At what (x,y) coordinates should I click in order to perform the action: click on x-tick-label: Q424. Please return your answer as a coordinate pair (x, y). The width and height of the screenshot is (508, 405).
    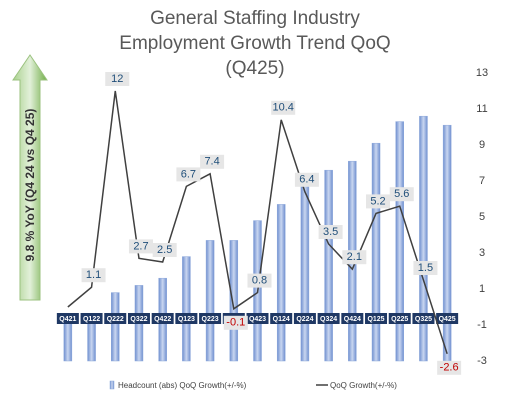
    Looking at the image, I should click on (352, 319).